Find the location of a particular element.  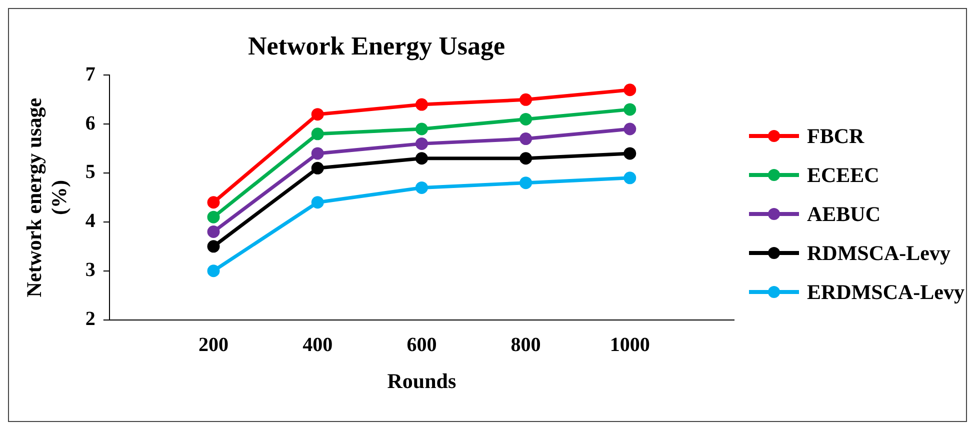

legend-label: ERDMSCA-Levy is located at coordinates (885, 292).